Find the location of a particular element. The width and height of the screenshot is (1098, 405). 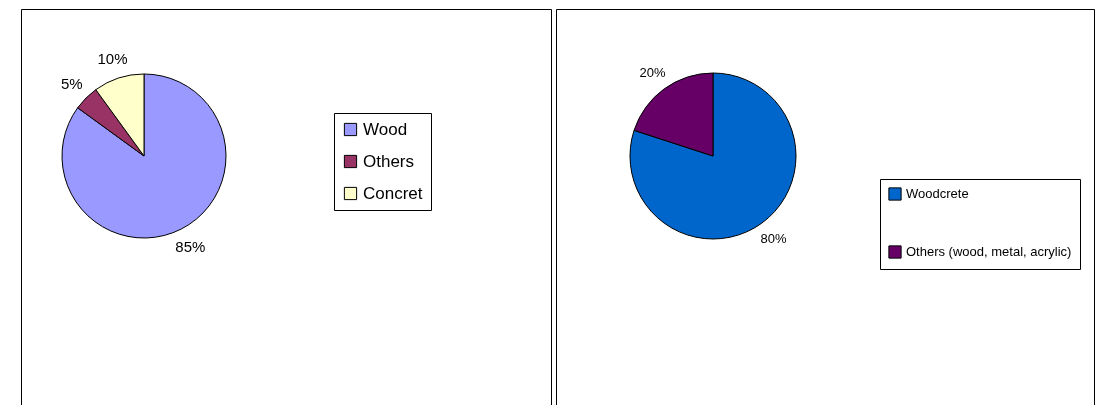

legend-label: Others (wood, metal, acrylic) is located at coordinates (989, 251).